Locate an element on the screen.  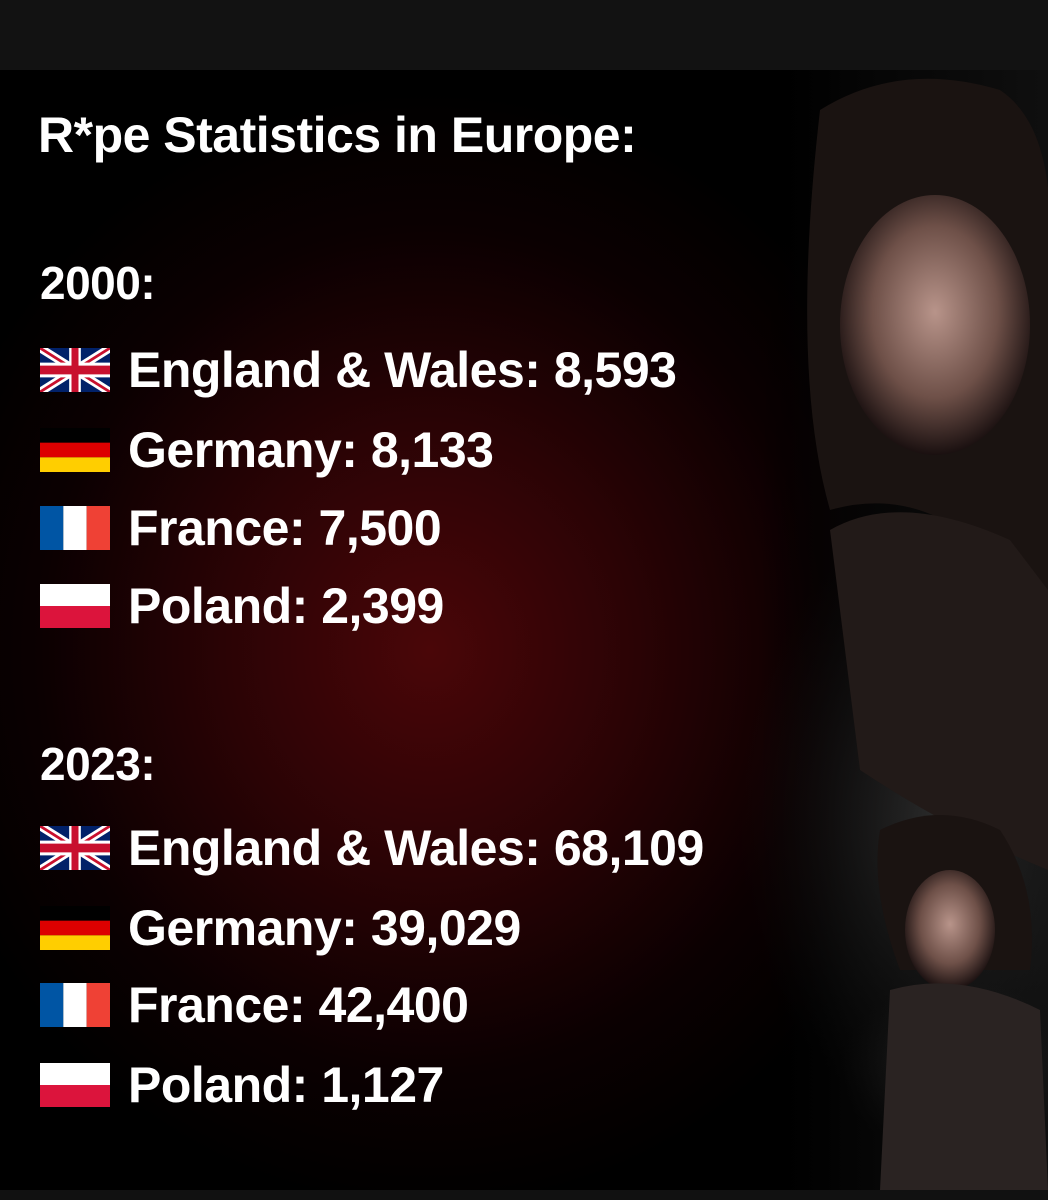
stat-text: Poland: 2,399 is located at coordinates (286, 606).